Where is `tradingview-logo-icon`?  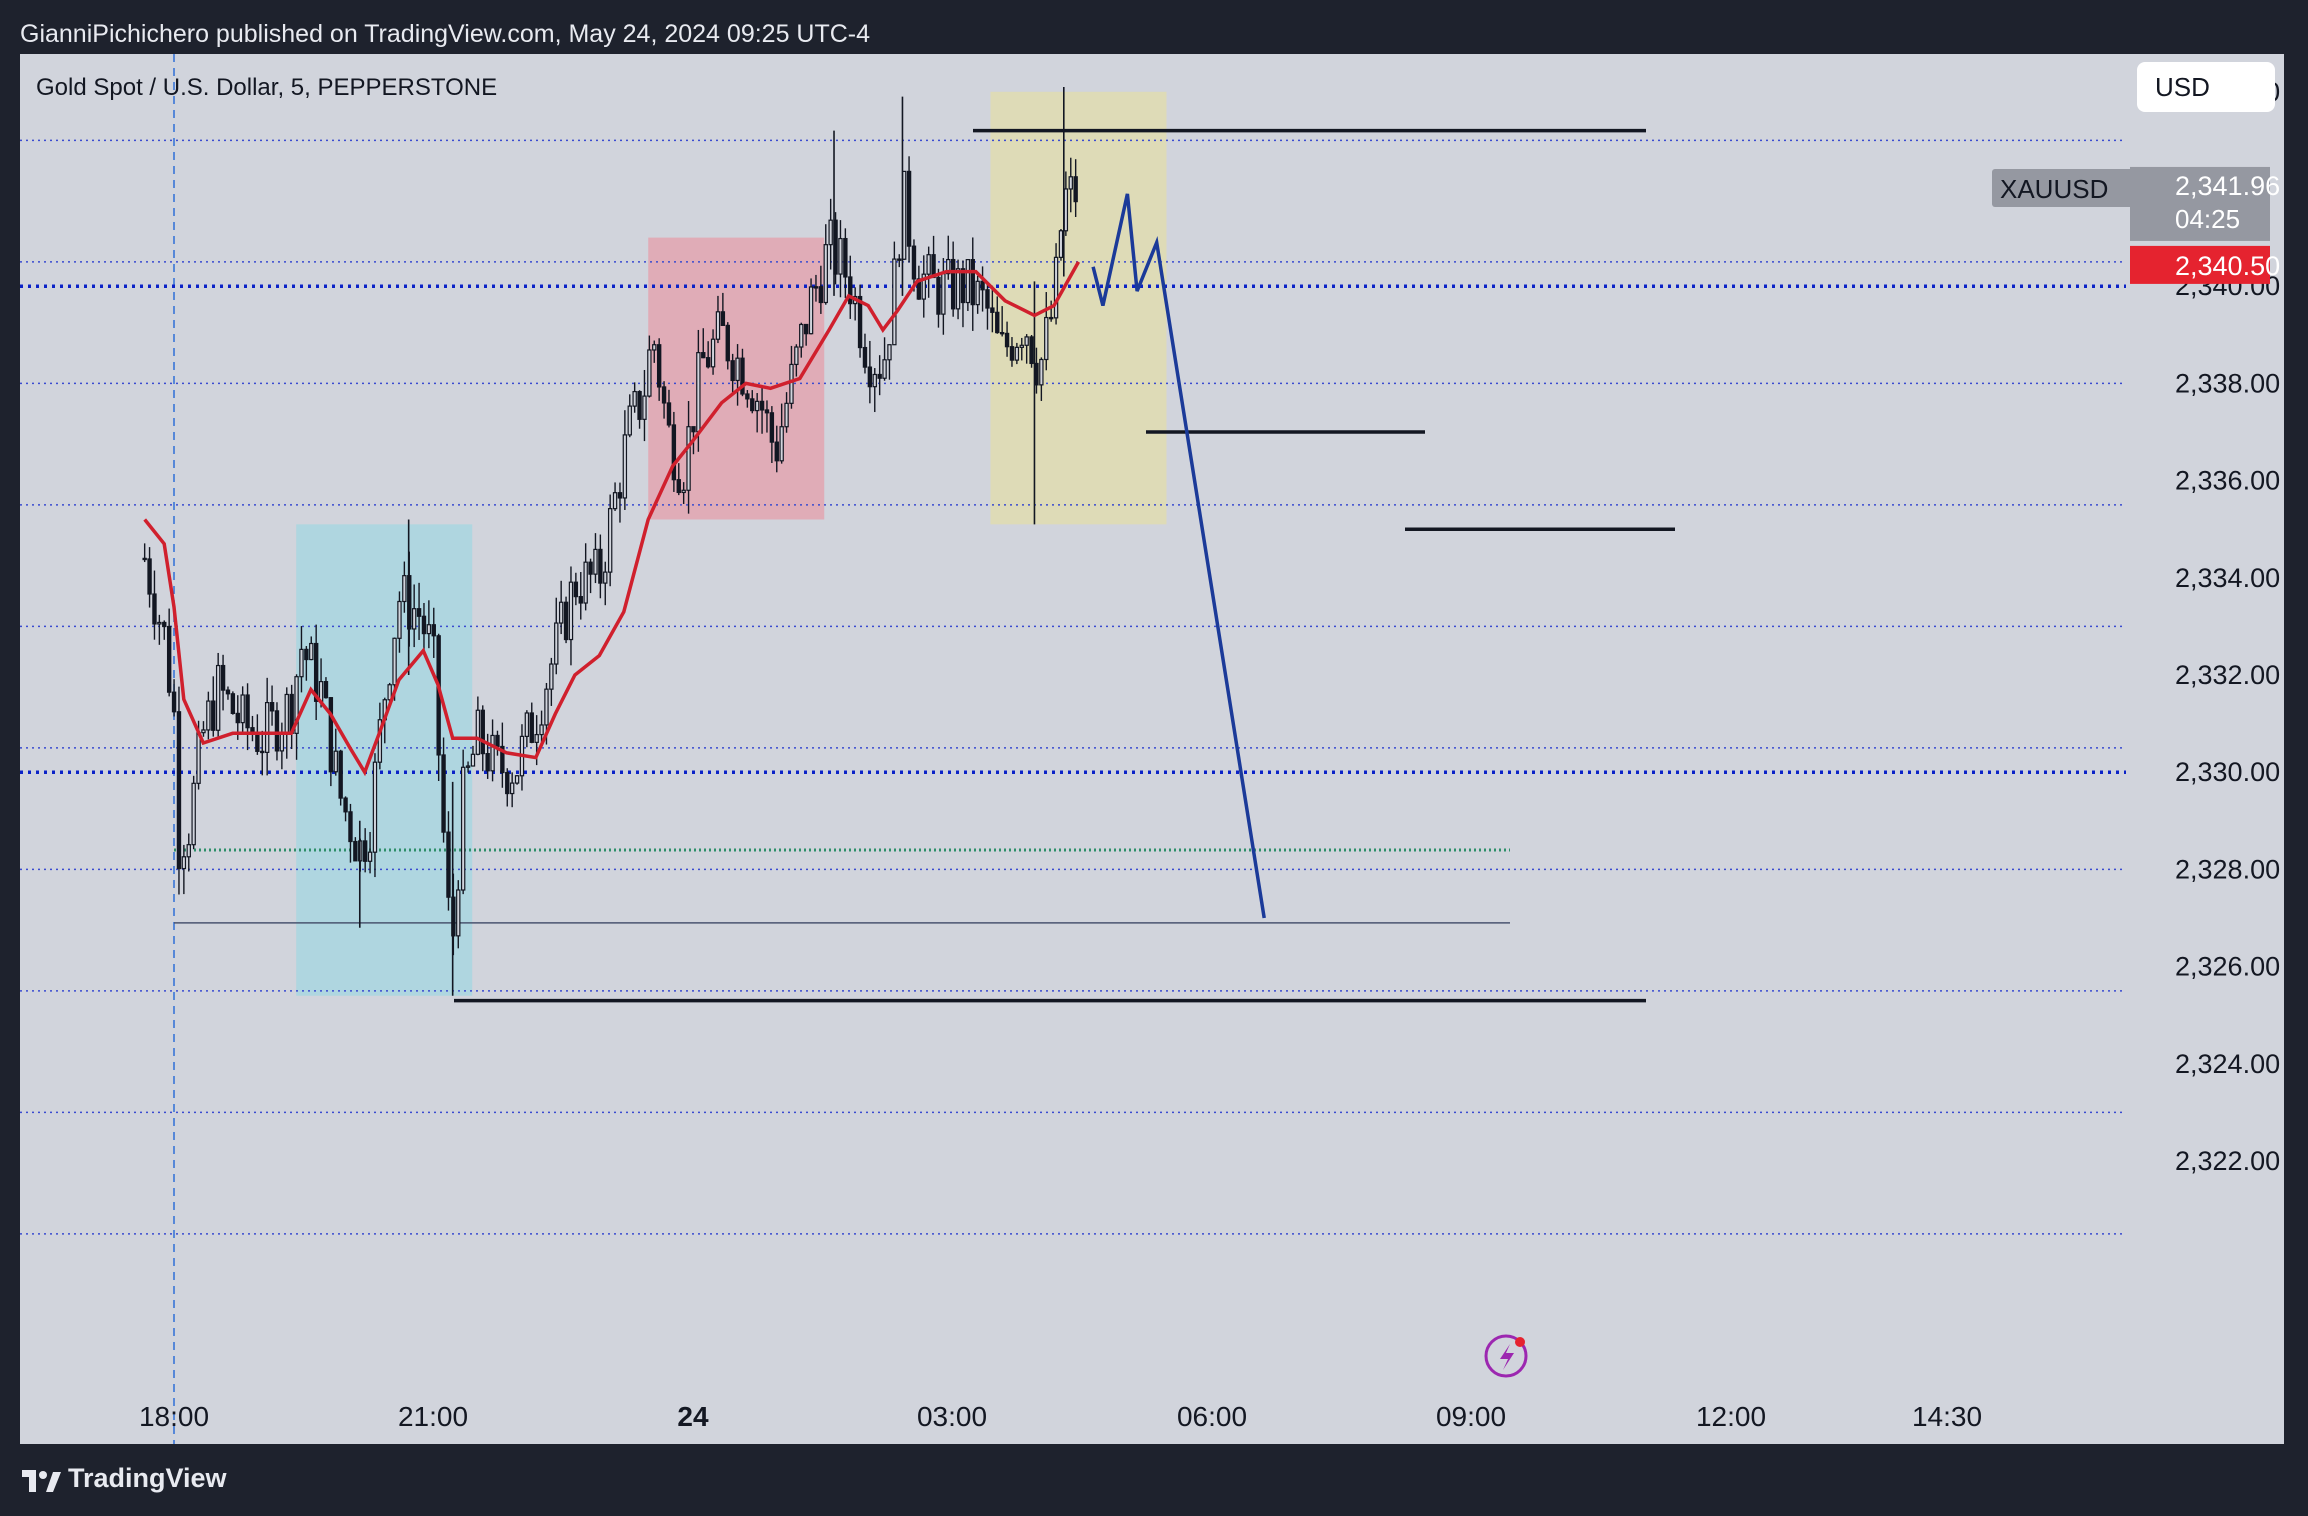 tradingview-logo-icon is located at coordinates (42, 1482).